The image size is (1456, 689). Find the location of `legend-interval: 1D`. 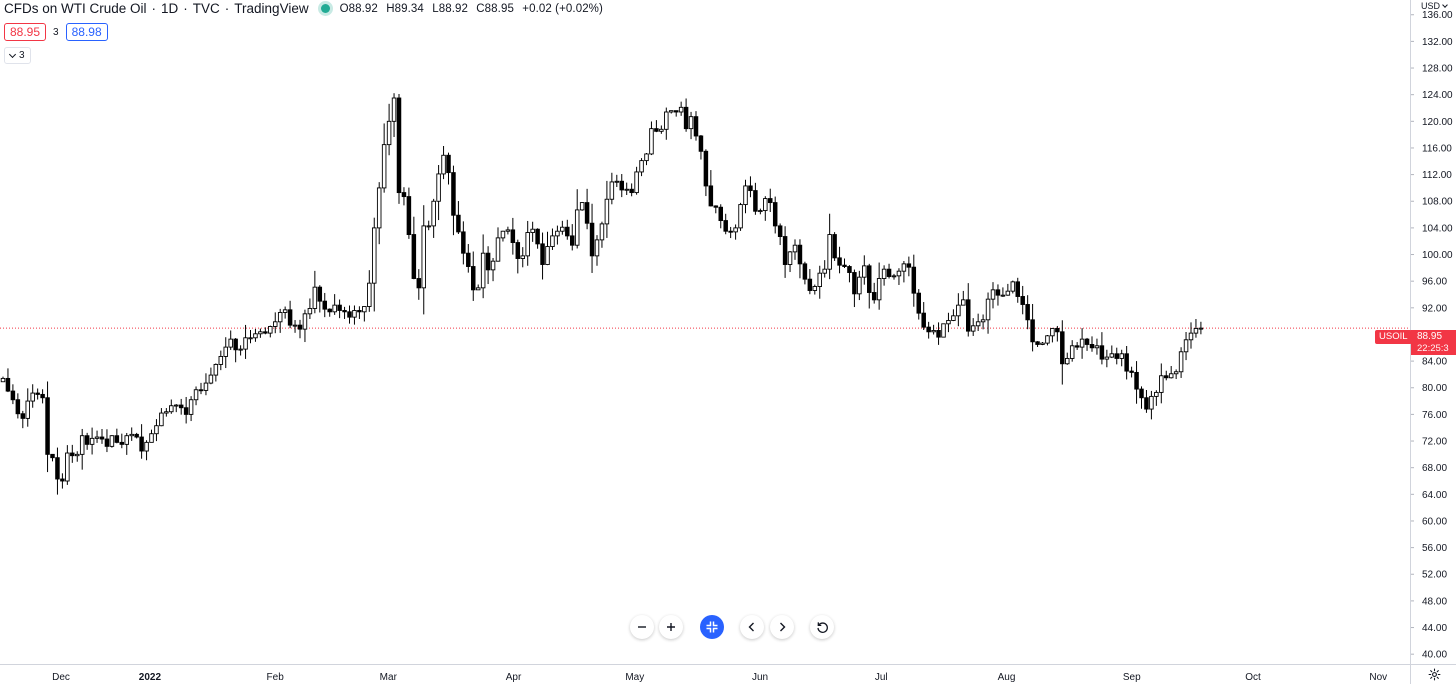

legend-interval: 1D is located at coordinates (169, 8).